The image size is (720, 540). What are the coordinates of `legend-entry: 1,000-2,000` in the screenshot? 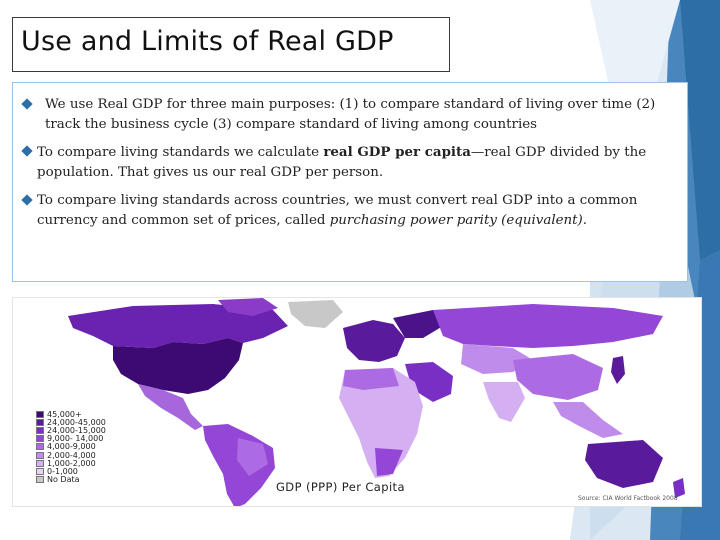 It's located at (77, 463).